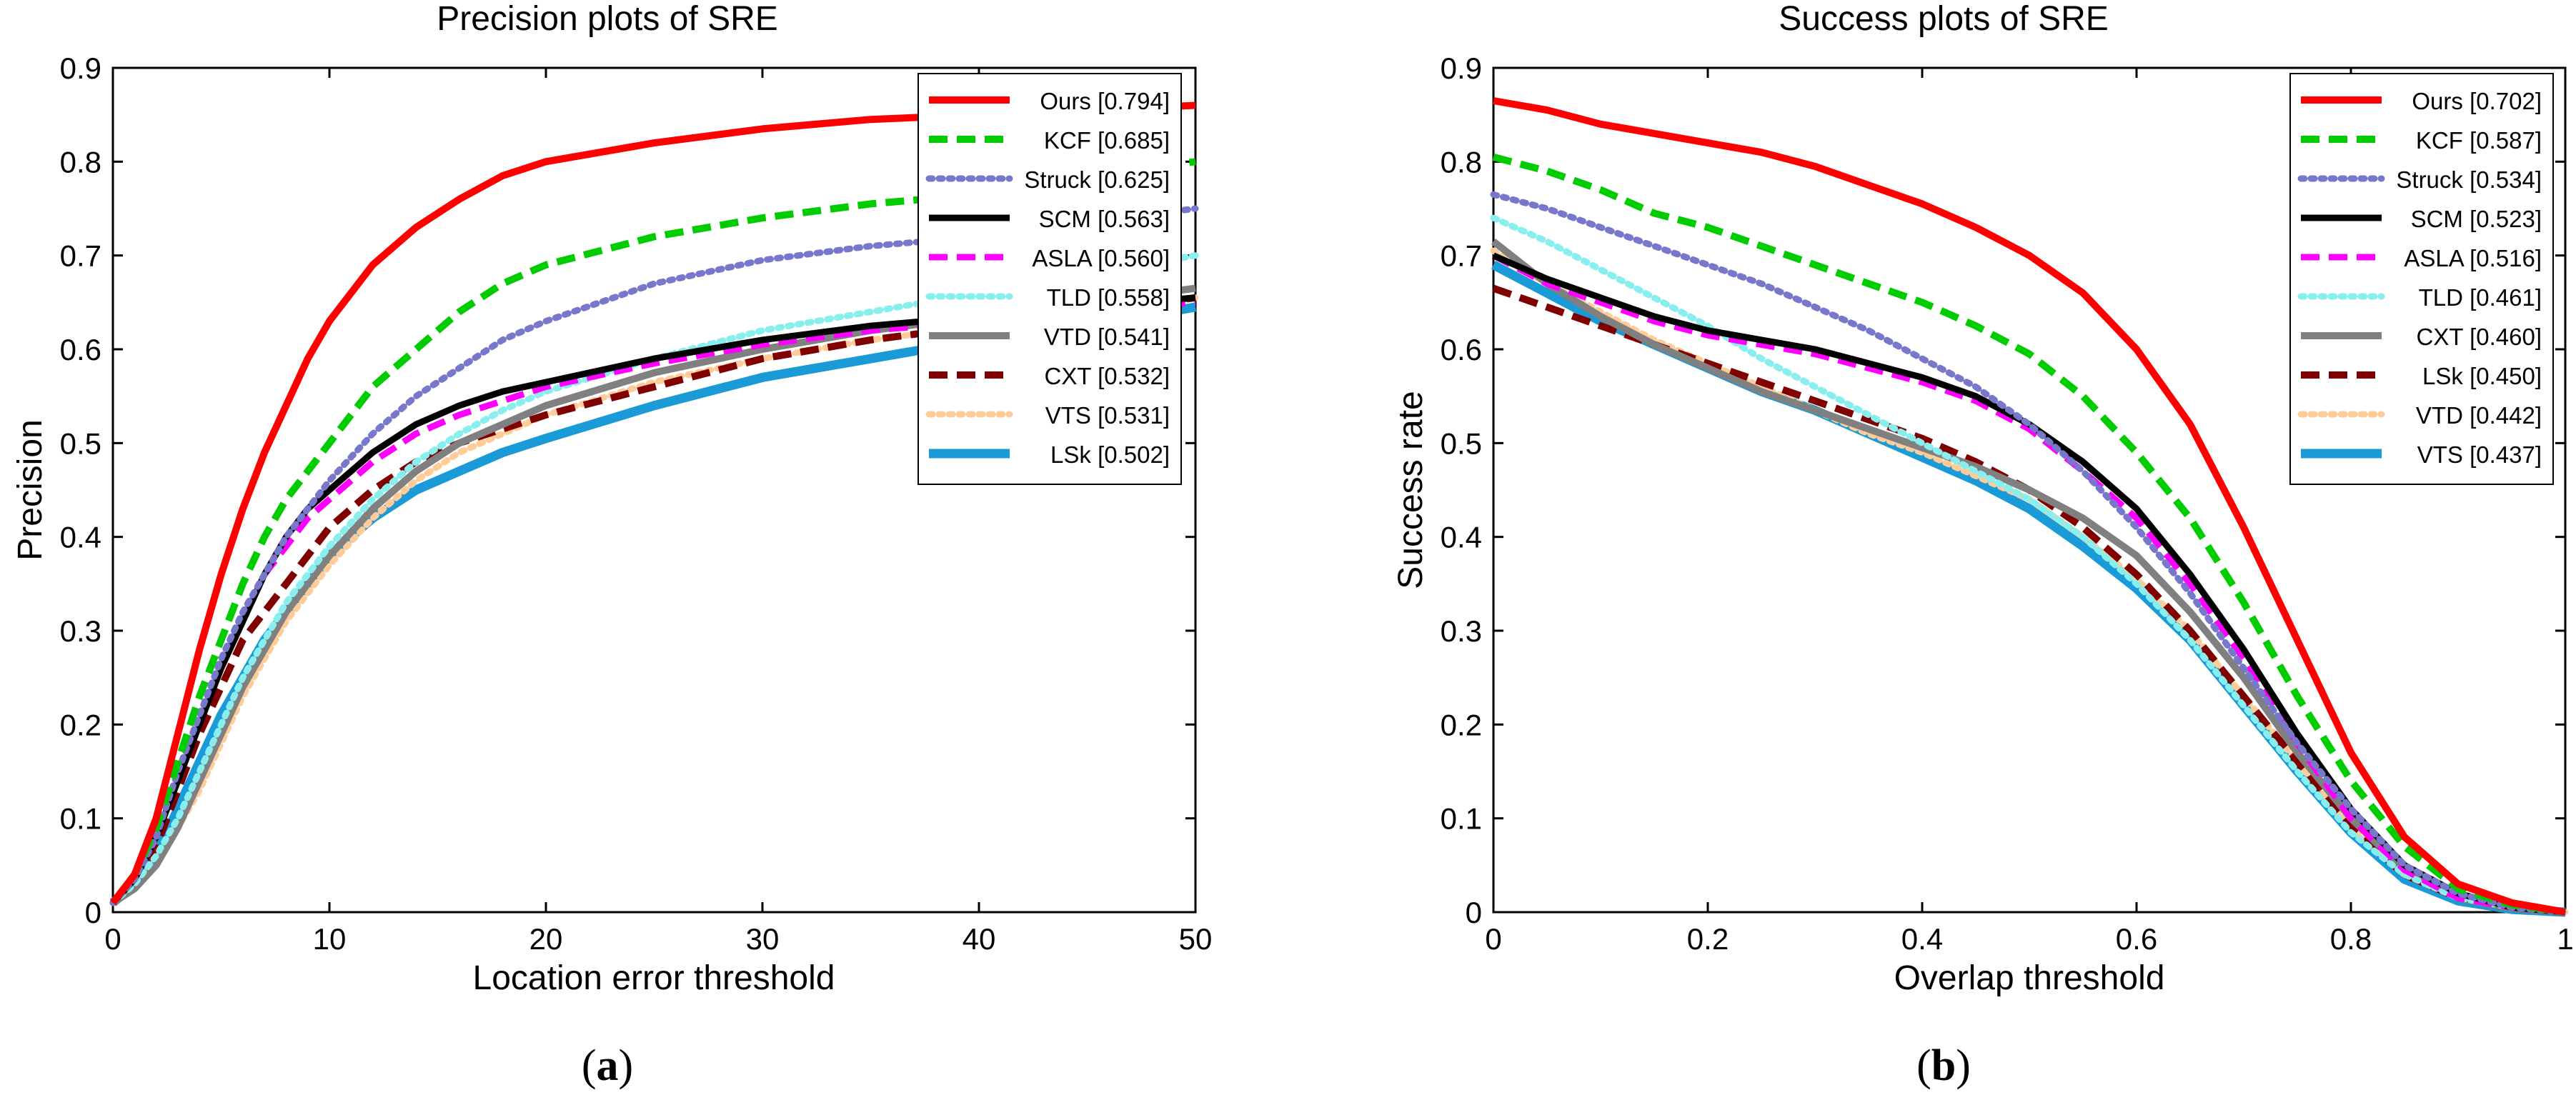 The width and height of the screenshot is (2576, 1095). Describe the element at coordinates (1107, 337) in the screenshot. I see `legend-label-vtd: VTD [0.541]` at that location.